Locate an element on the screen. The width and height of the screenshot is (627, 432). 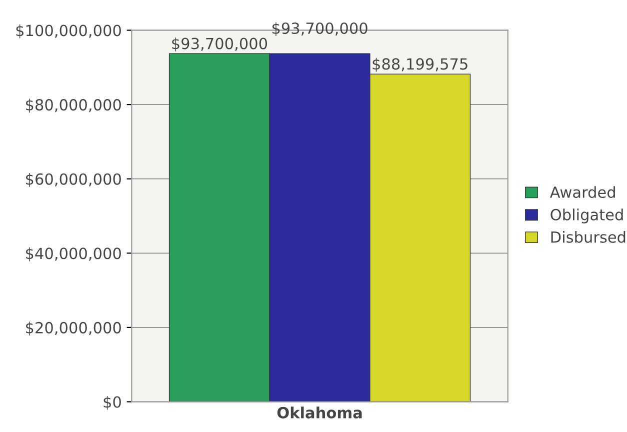
legend-label: Obligated is located at coordinates (586, 216).